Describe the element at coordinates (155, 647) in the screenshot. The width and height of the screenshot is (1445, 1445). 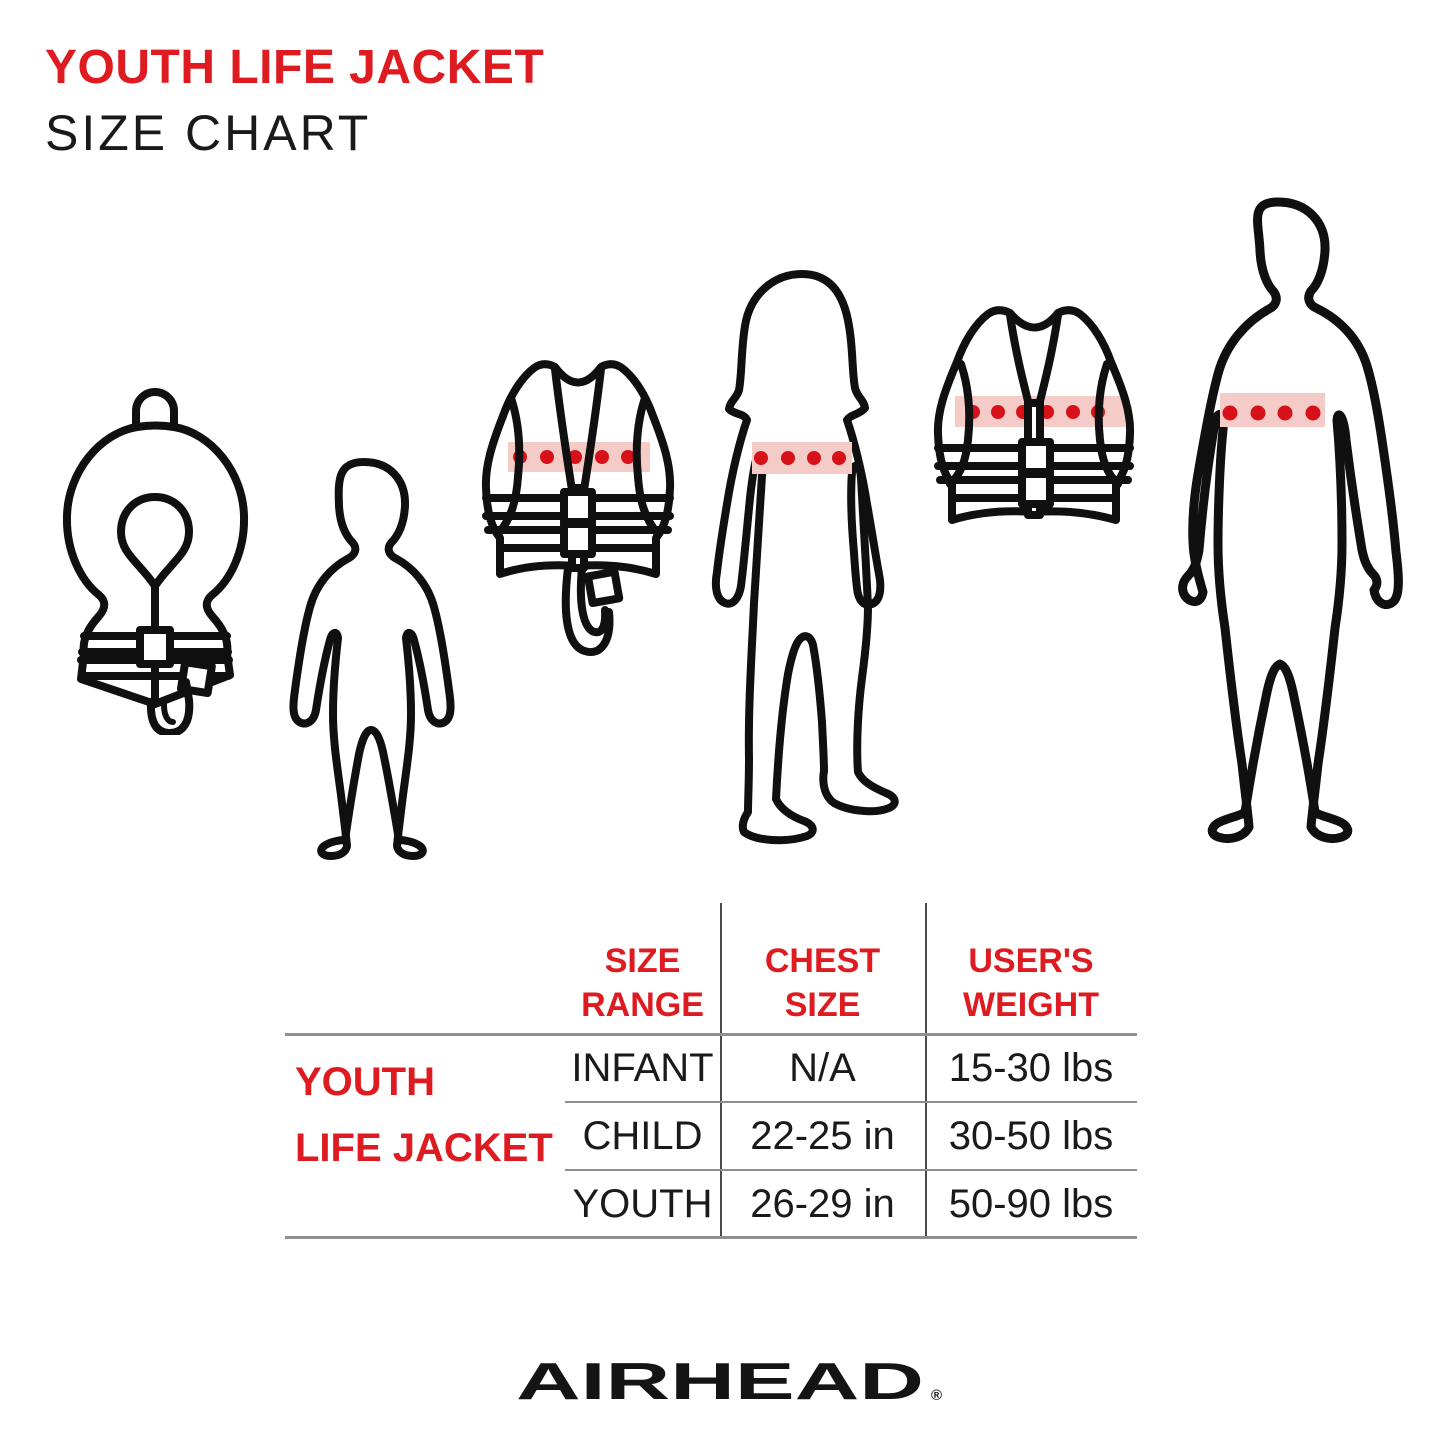
I see `waist-buckle` at that location.